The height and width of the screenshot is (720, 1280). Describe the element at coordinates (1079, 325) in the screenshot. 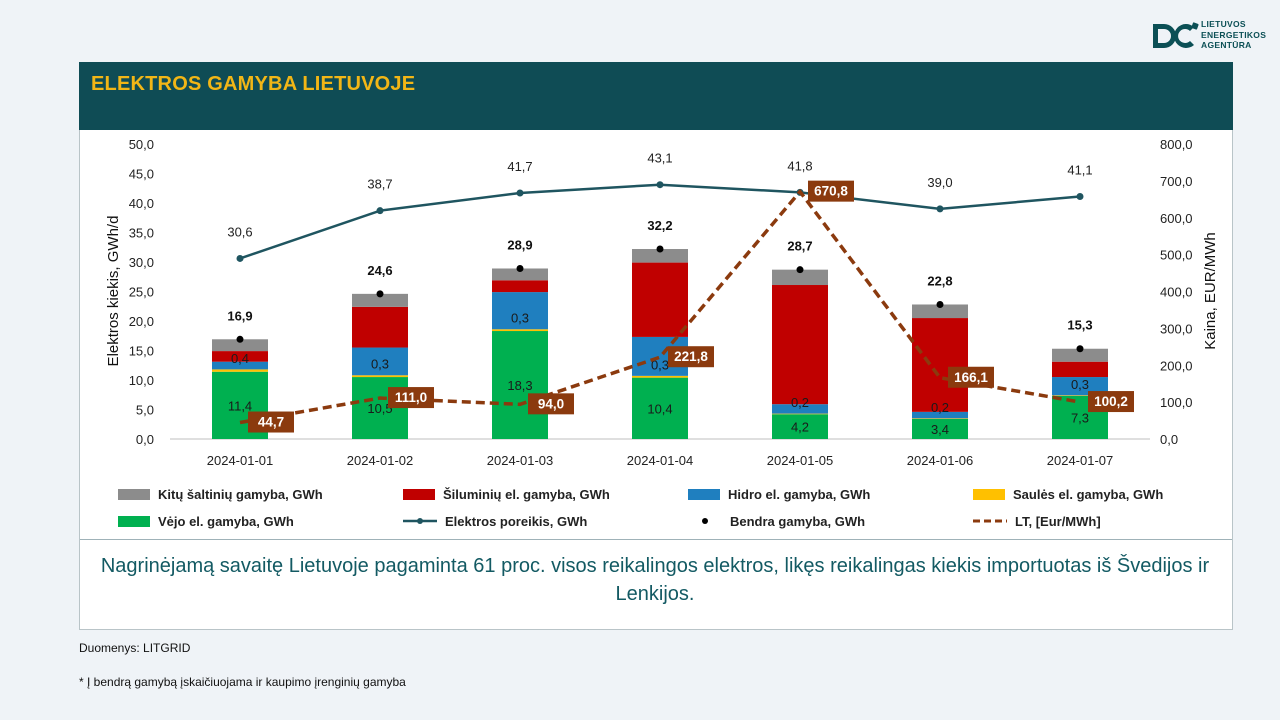

I see `total-value-label: 15,3` at that location.